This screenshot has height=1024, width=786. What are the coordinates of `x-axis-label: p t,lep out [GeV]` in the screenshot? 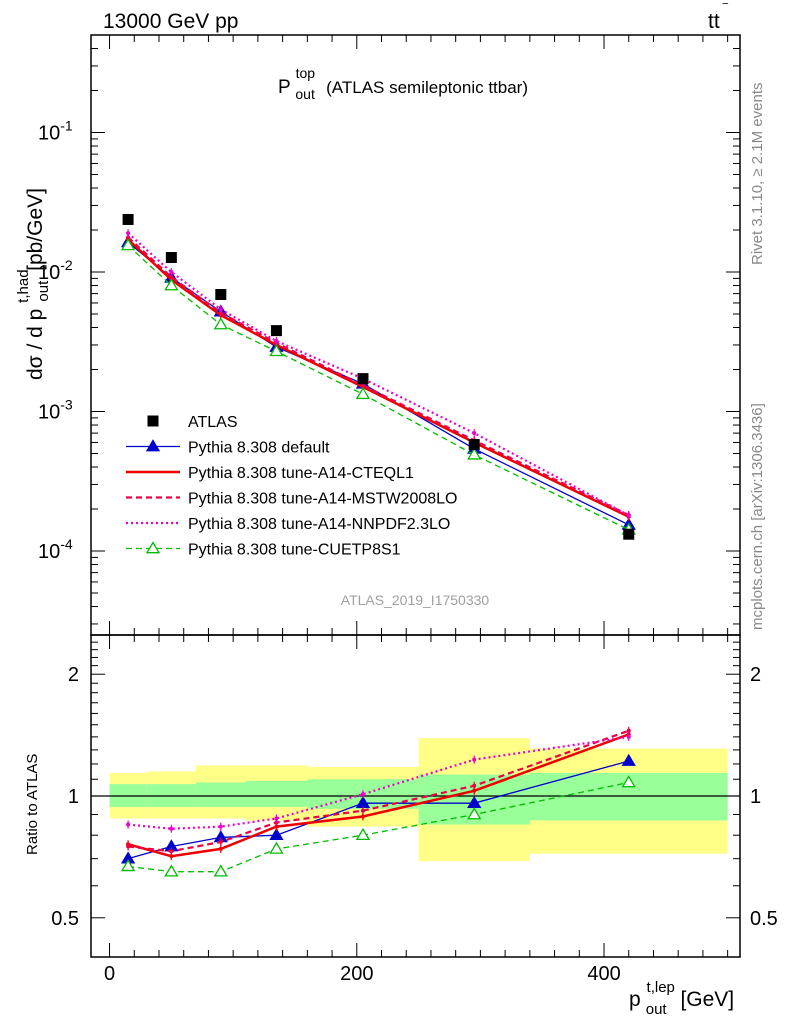 It's located at (681, 996).